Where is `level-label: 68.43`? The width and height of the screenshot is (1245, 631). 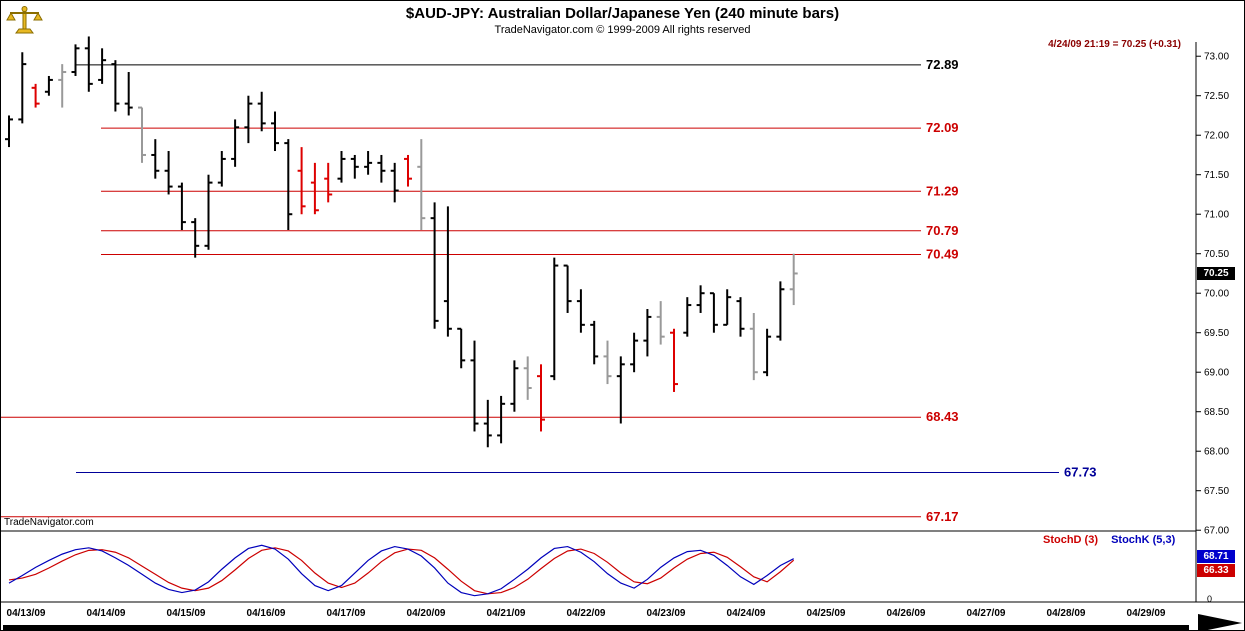
level-label: 68.43 is located at coordinates (942, 416).